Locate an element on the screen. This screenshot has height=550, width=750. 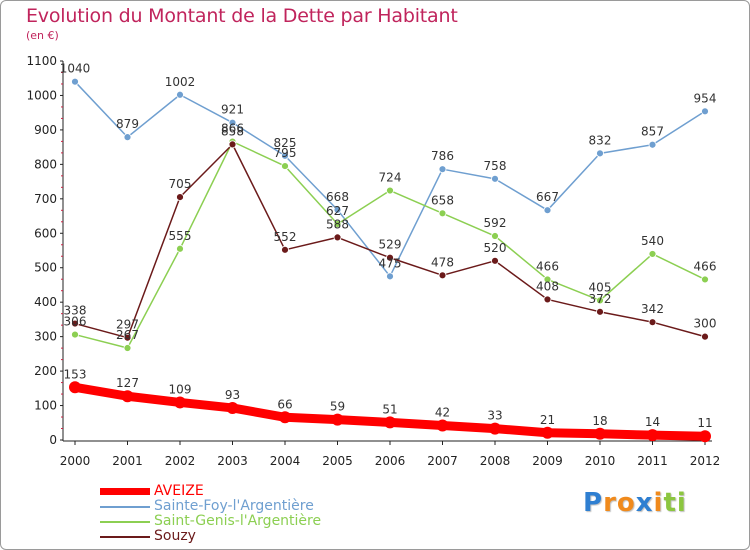
x-tick-label: 2000 is located at coordinates (75, 461).